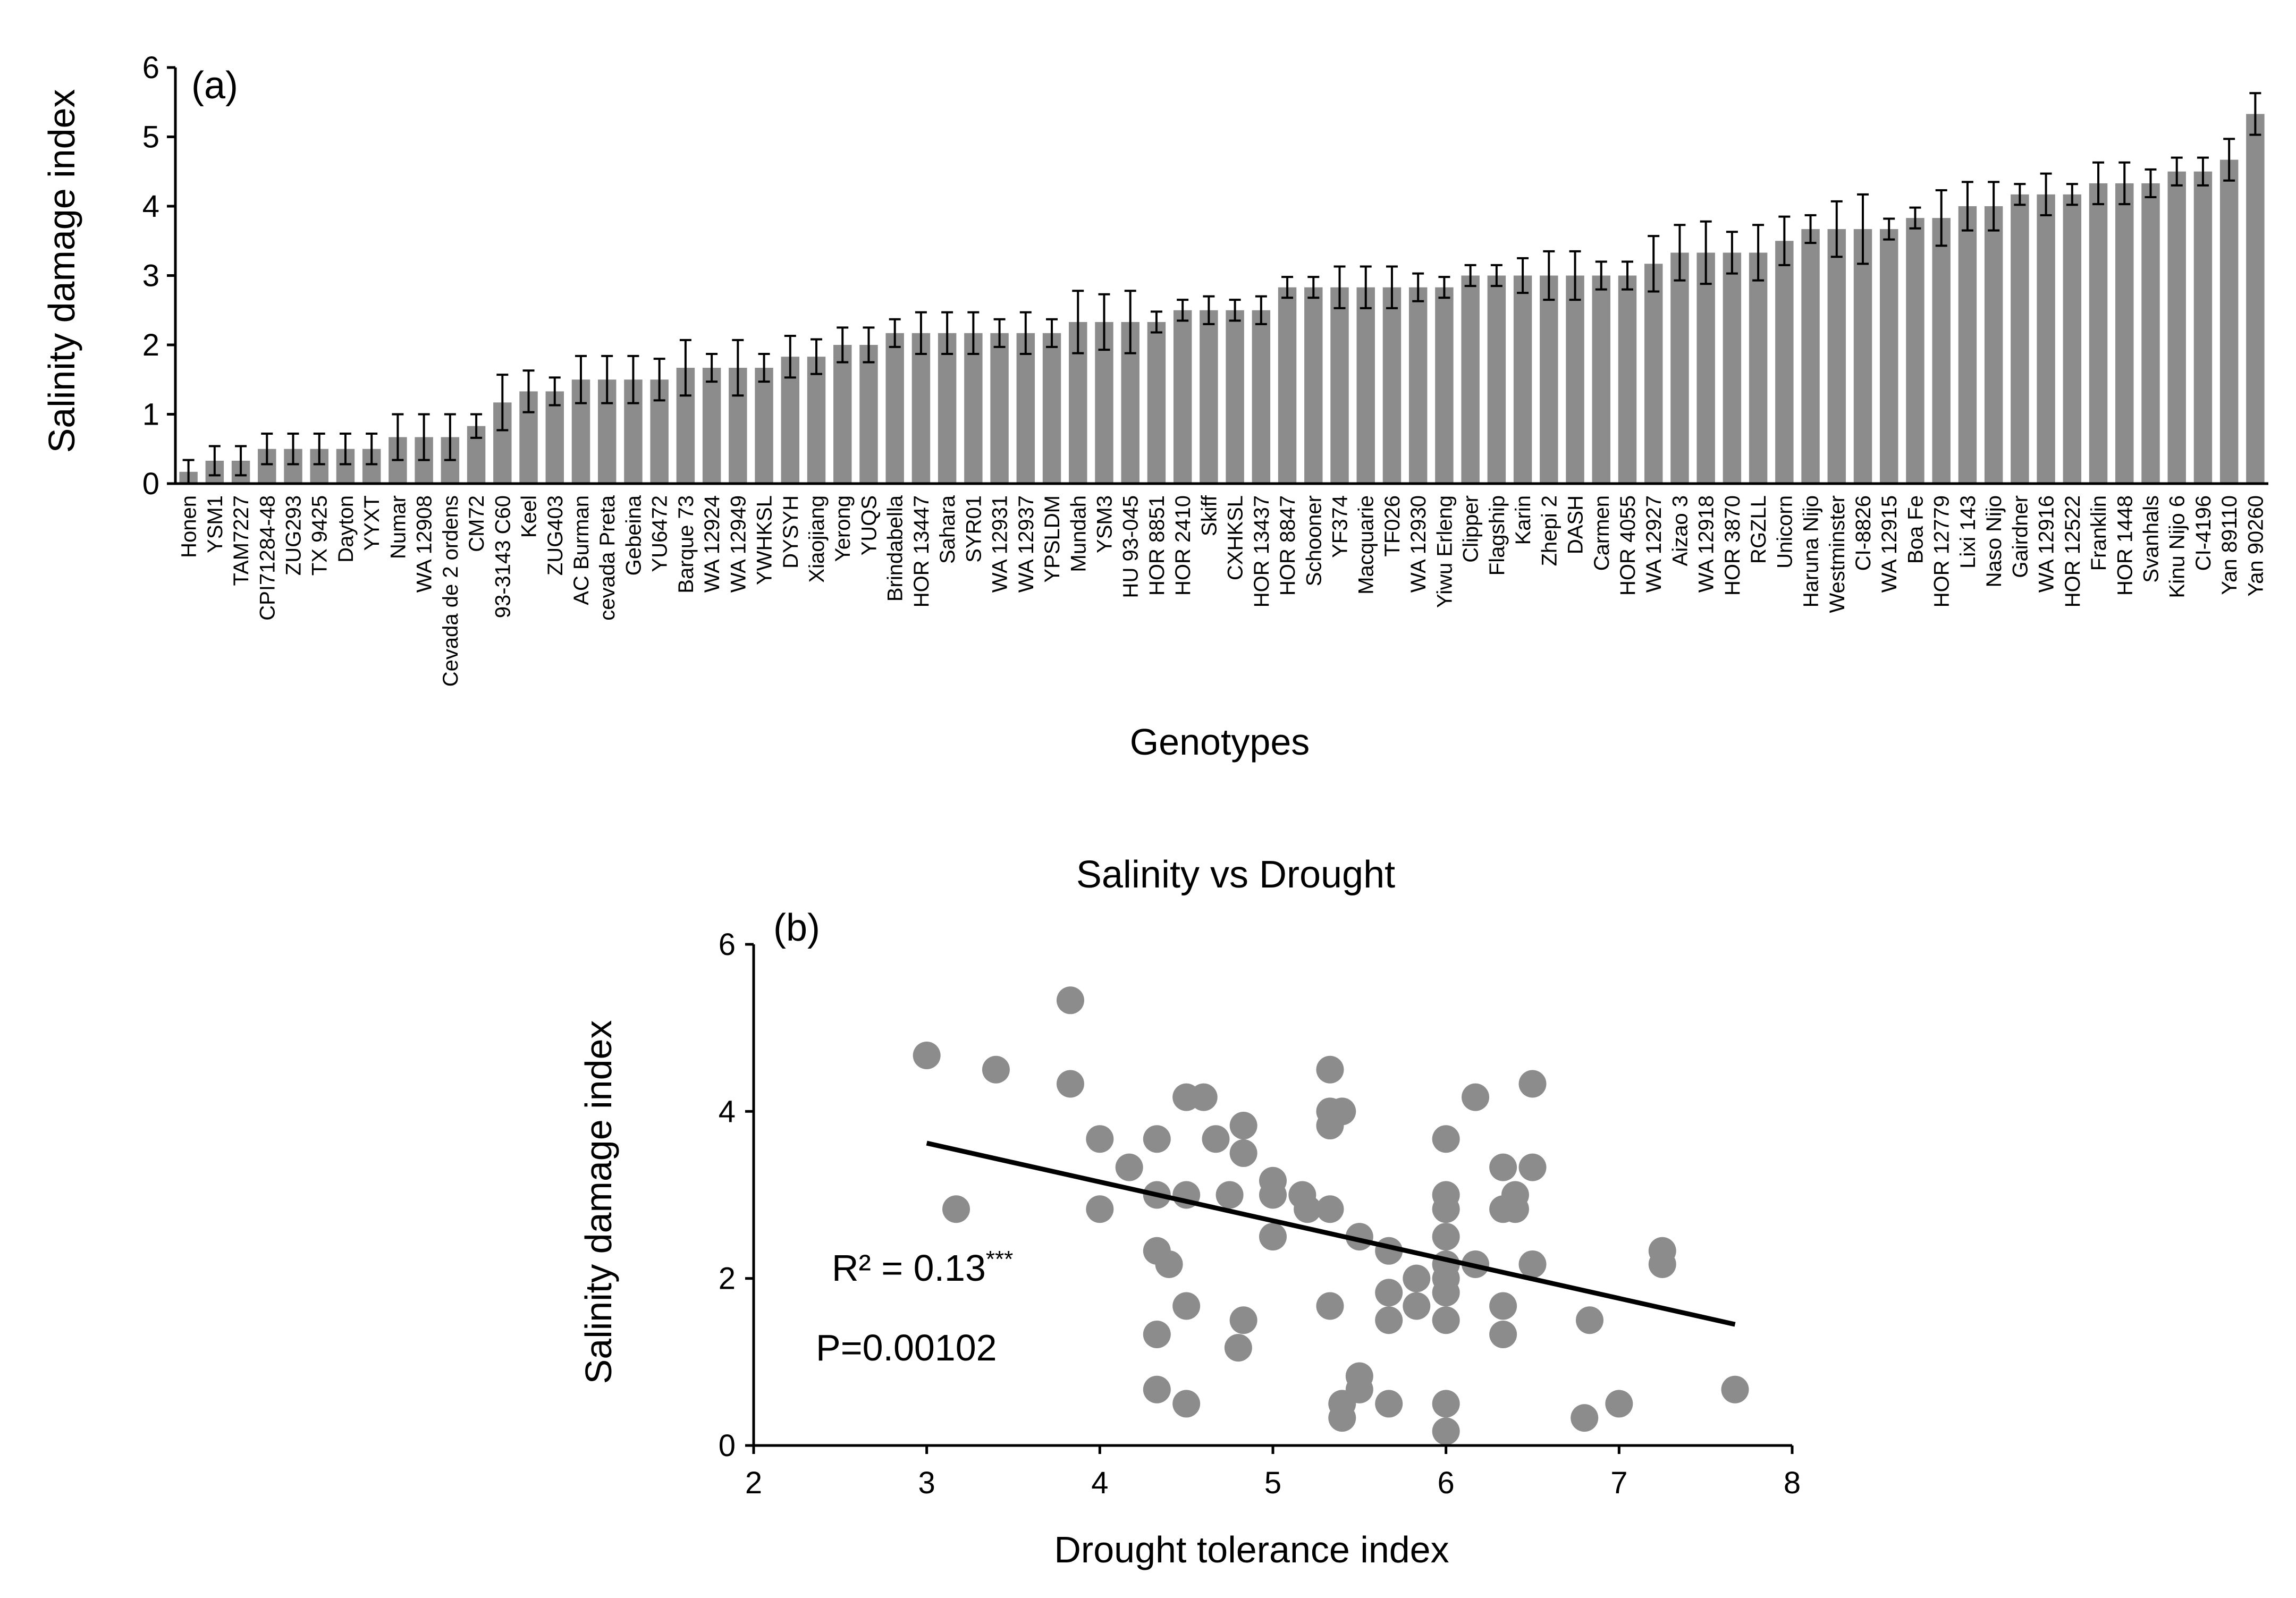 The width and height of the screenshot is (2296, 1598). I want to click on scatter-y-axis-label: Salinity damage index, so click(598, 1202).